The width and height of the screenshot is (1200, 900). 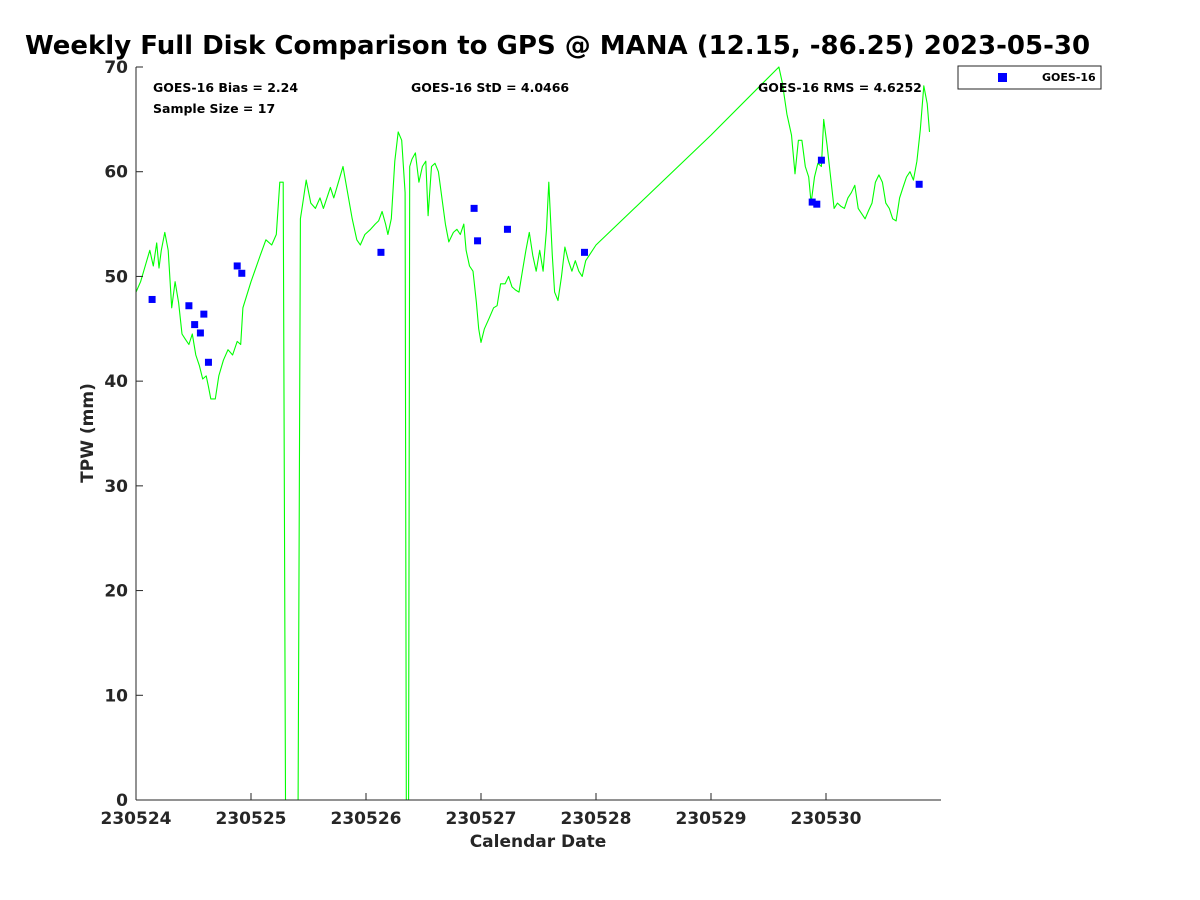 I want to click on y-tick-label: 70, so click(x=116, y=68).